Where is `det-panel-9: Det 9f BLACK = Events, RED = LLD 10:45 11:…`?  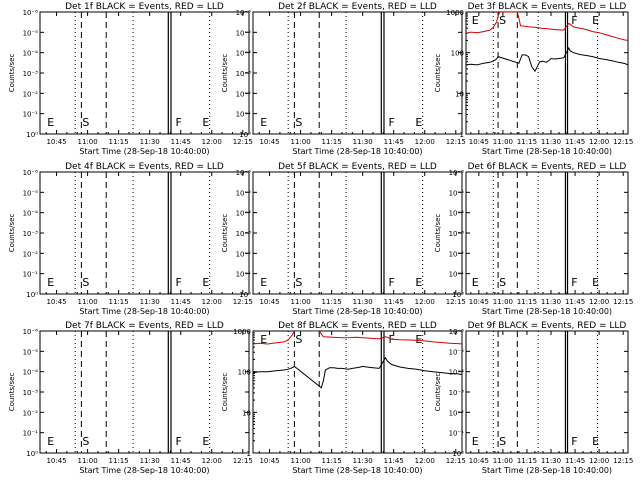 det-panel-9: Det 9f BLACK = Events, RED = LLD 10:45 11:… is located at coordinates (533, 398).